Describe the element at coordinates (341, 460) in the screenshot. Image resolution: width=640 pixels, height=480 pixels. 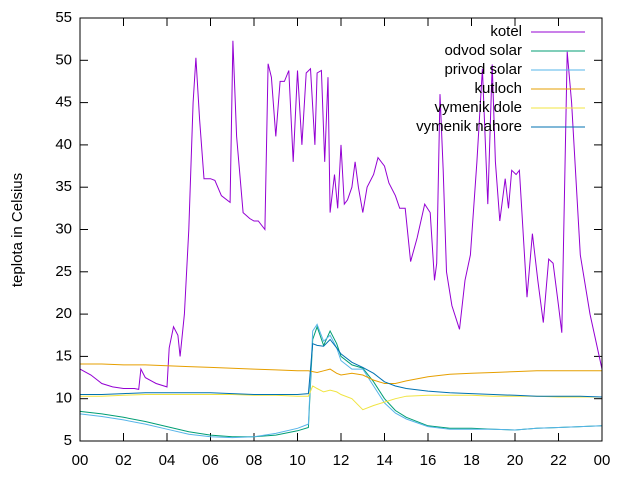
I see `x-tick-label: 12` at that location.